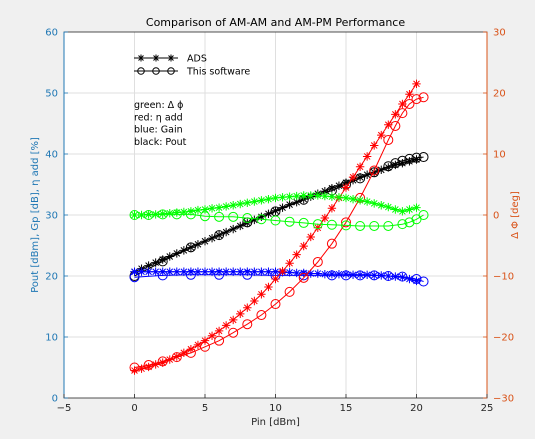 This screenshot has width=535, height=439. Describe the element at coordinates (51, 277) in the screenshot. I see `left-tick-label: 20` at that location.